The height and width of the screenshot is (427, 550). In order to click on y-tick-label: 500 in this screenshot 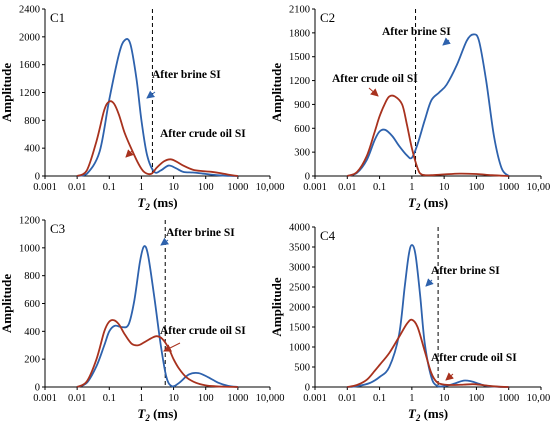, I will do `click(302, 368)`.